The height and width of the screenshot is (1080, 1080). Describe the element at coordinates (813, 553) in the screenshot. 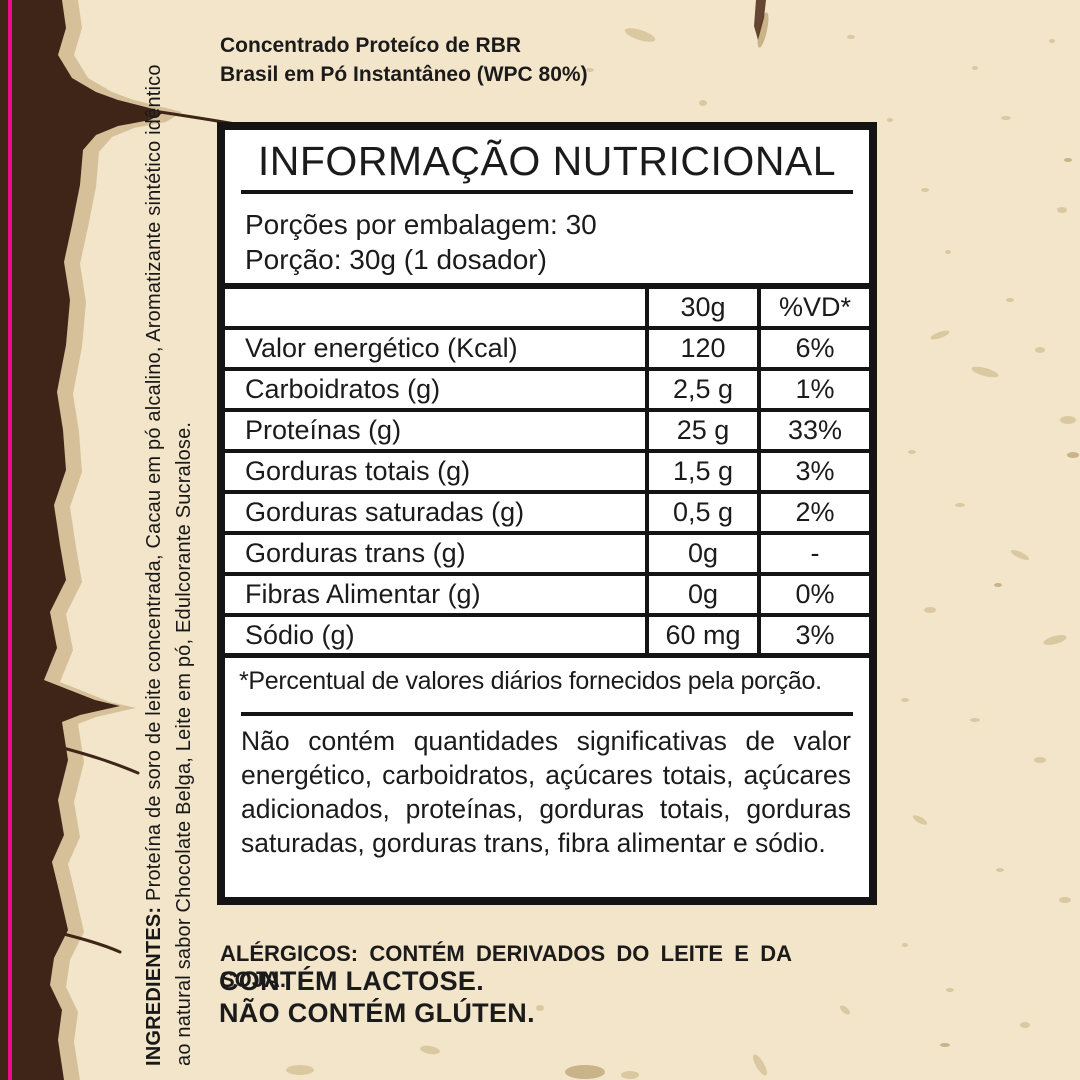

I see `row-dv: -` at that location.